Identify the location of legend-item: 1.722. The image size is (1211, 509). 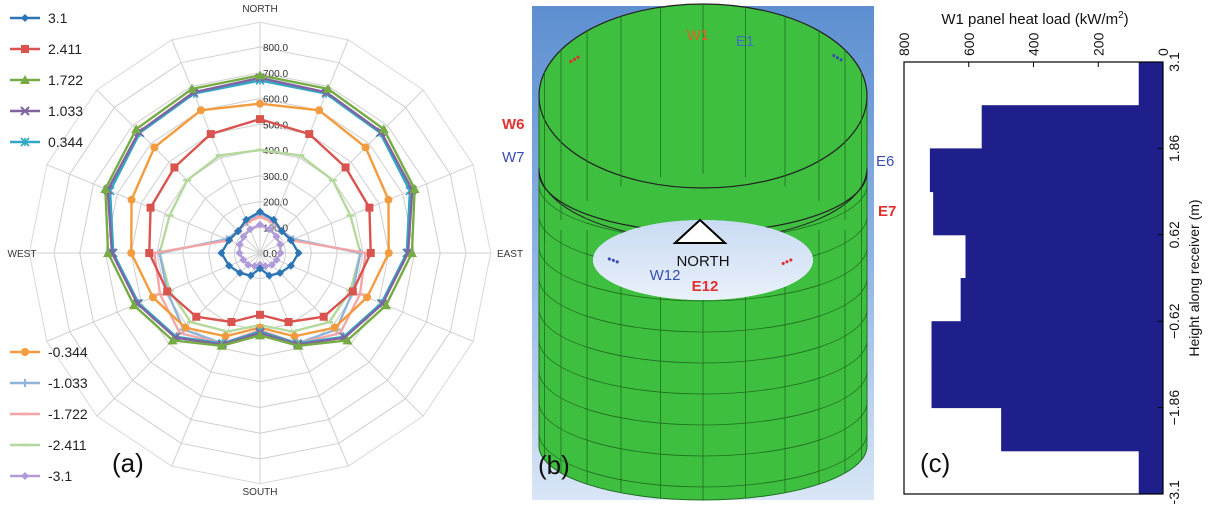
(46, 80).